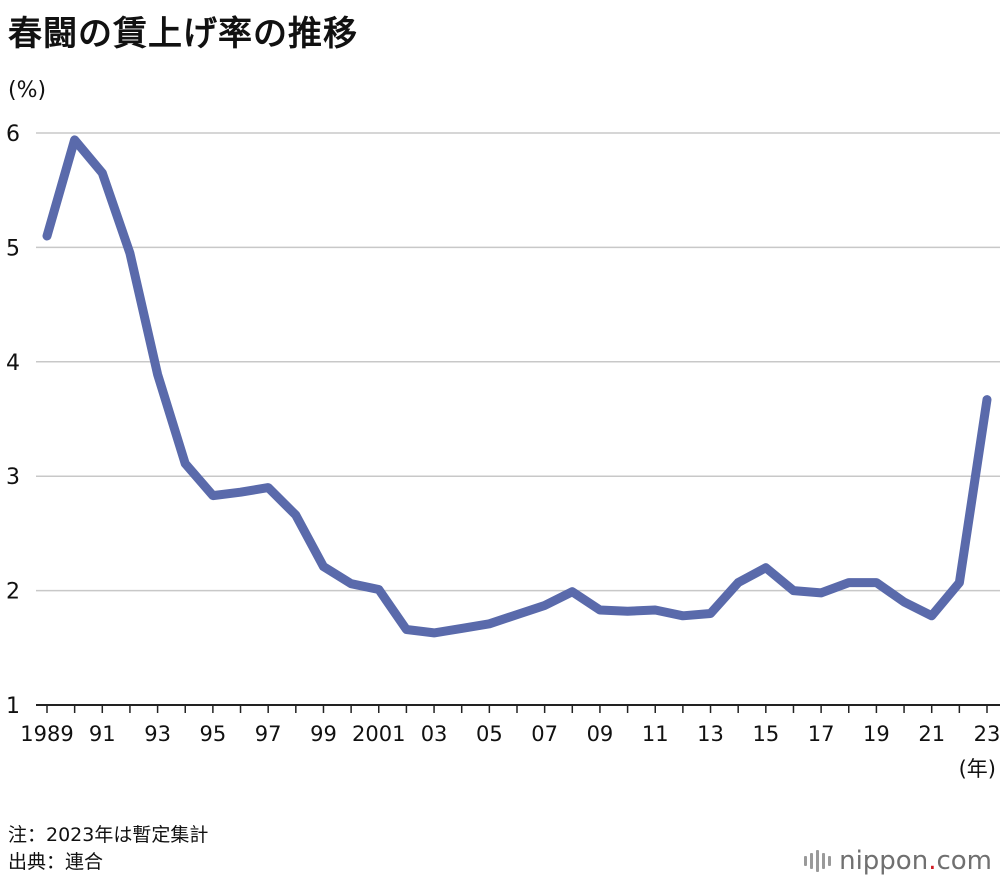 This screenshot has width=1000, height=884. Describe the element at coordinates (765, 734) in the screenshot. I see `x-tick-label-2015: 15` at that location.